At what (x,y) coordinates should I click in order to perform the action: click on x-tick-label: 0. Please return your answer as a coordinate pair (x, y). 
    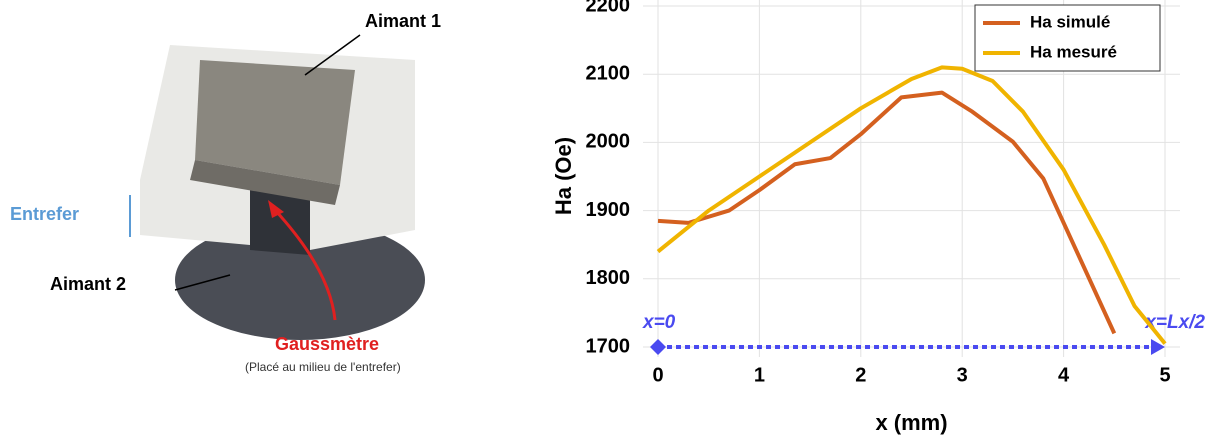
    Looking at the image, I should click on (657, 375).